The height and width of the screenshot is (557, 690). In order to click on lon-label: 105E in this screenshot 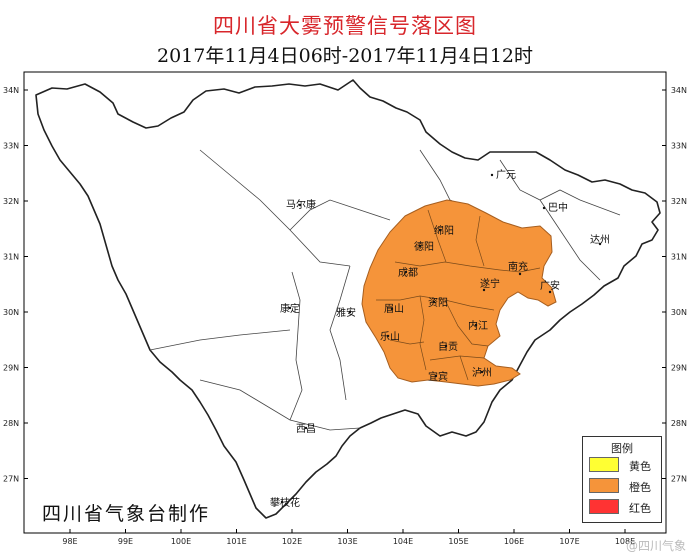, I will do `click(458, 541)`.